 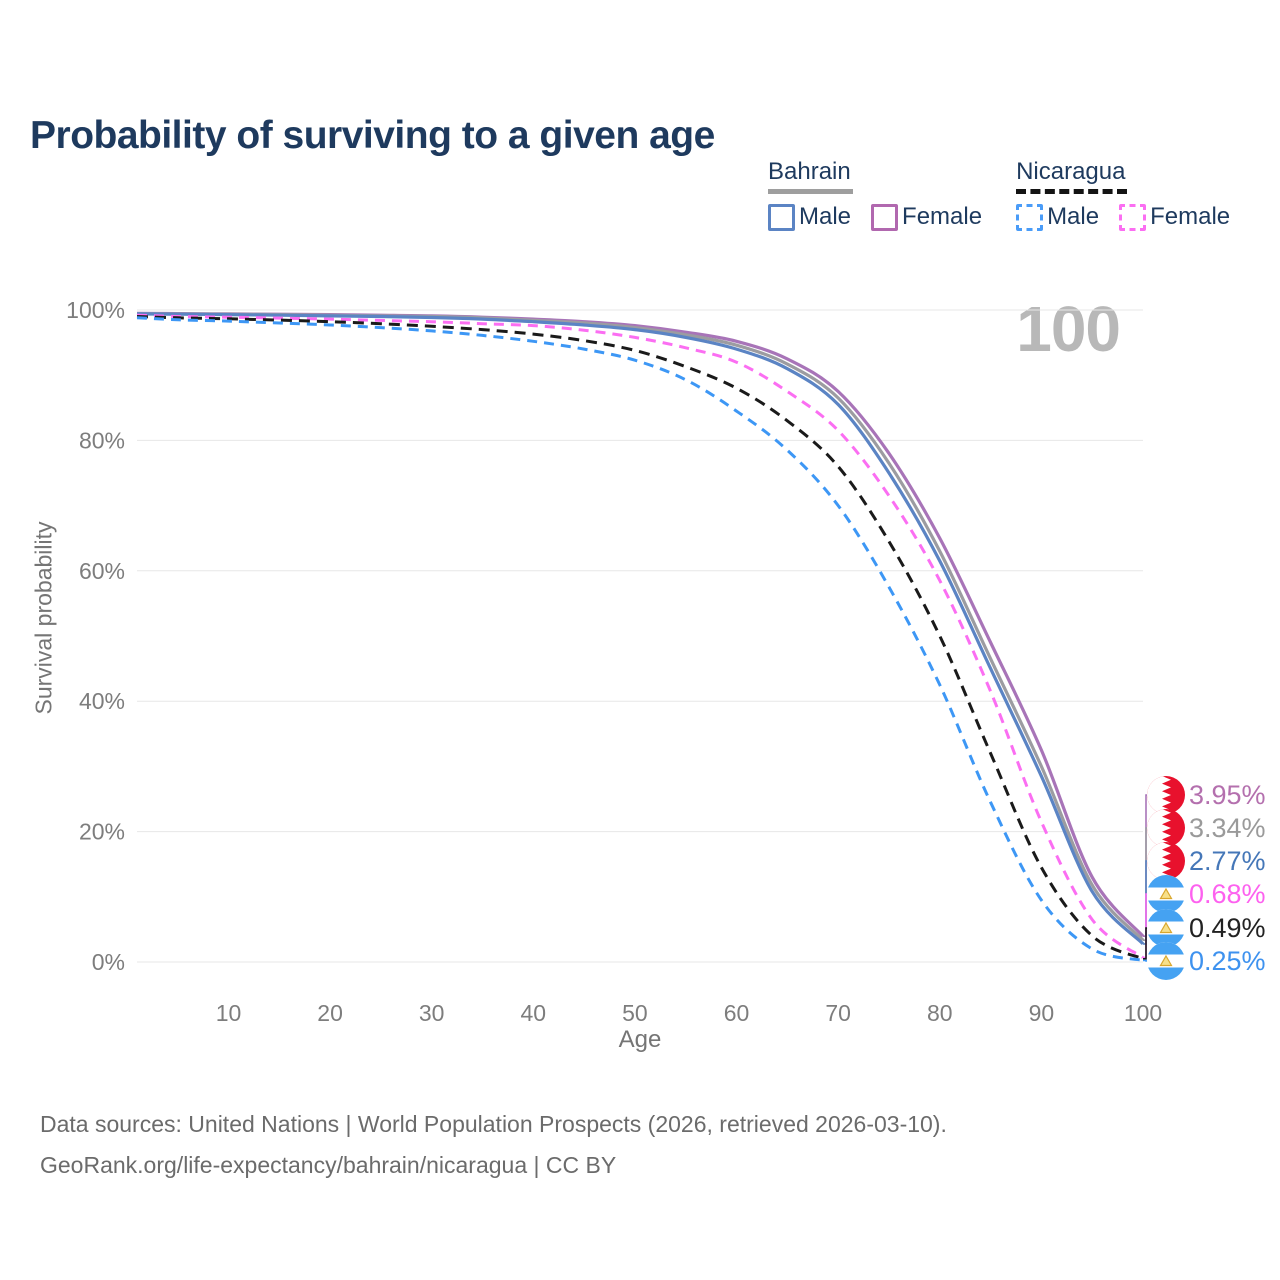 I want to click on end-label-bahrain-both-sexes: 3.34%, so click(x=1227, y=828).